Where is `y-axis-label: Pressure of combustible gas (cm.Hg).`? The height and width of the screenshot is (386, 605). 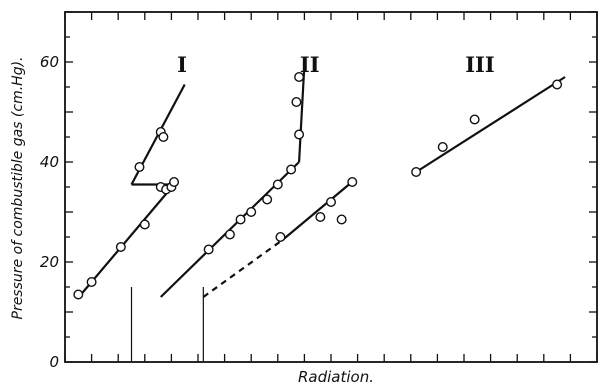 y-axis-label: Pressure of combustible gas (cm.Hg). is located at coordinates (18, 188).